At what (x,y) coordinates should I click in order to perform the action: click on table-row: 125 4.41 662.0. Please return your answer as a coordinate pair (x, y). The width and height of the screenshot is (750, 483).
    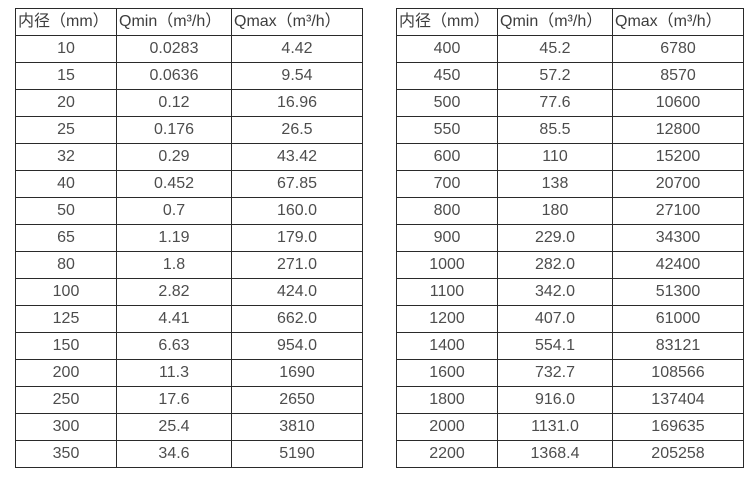
    Looking at the image, I should click on (189, 319).